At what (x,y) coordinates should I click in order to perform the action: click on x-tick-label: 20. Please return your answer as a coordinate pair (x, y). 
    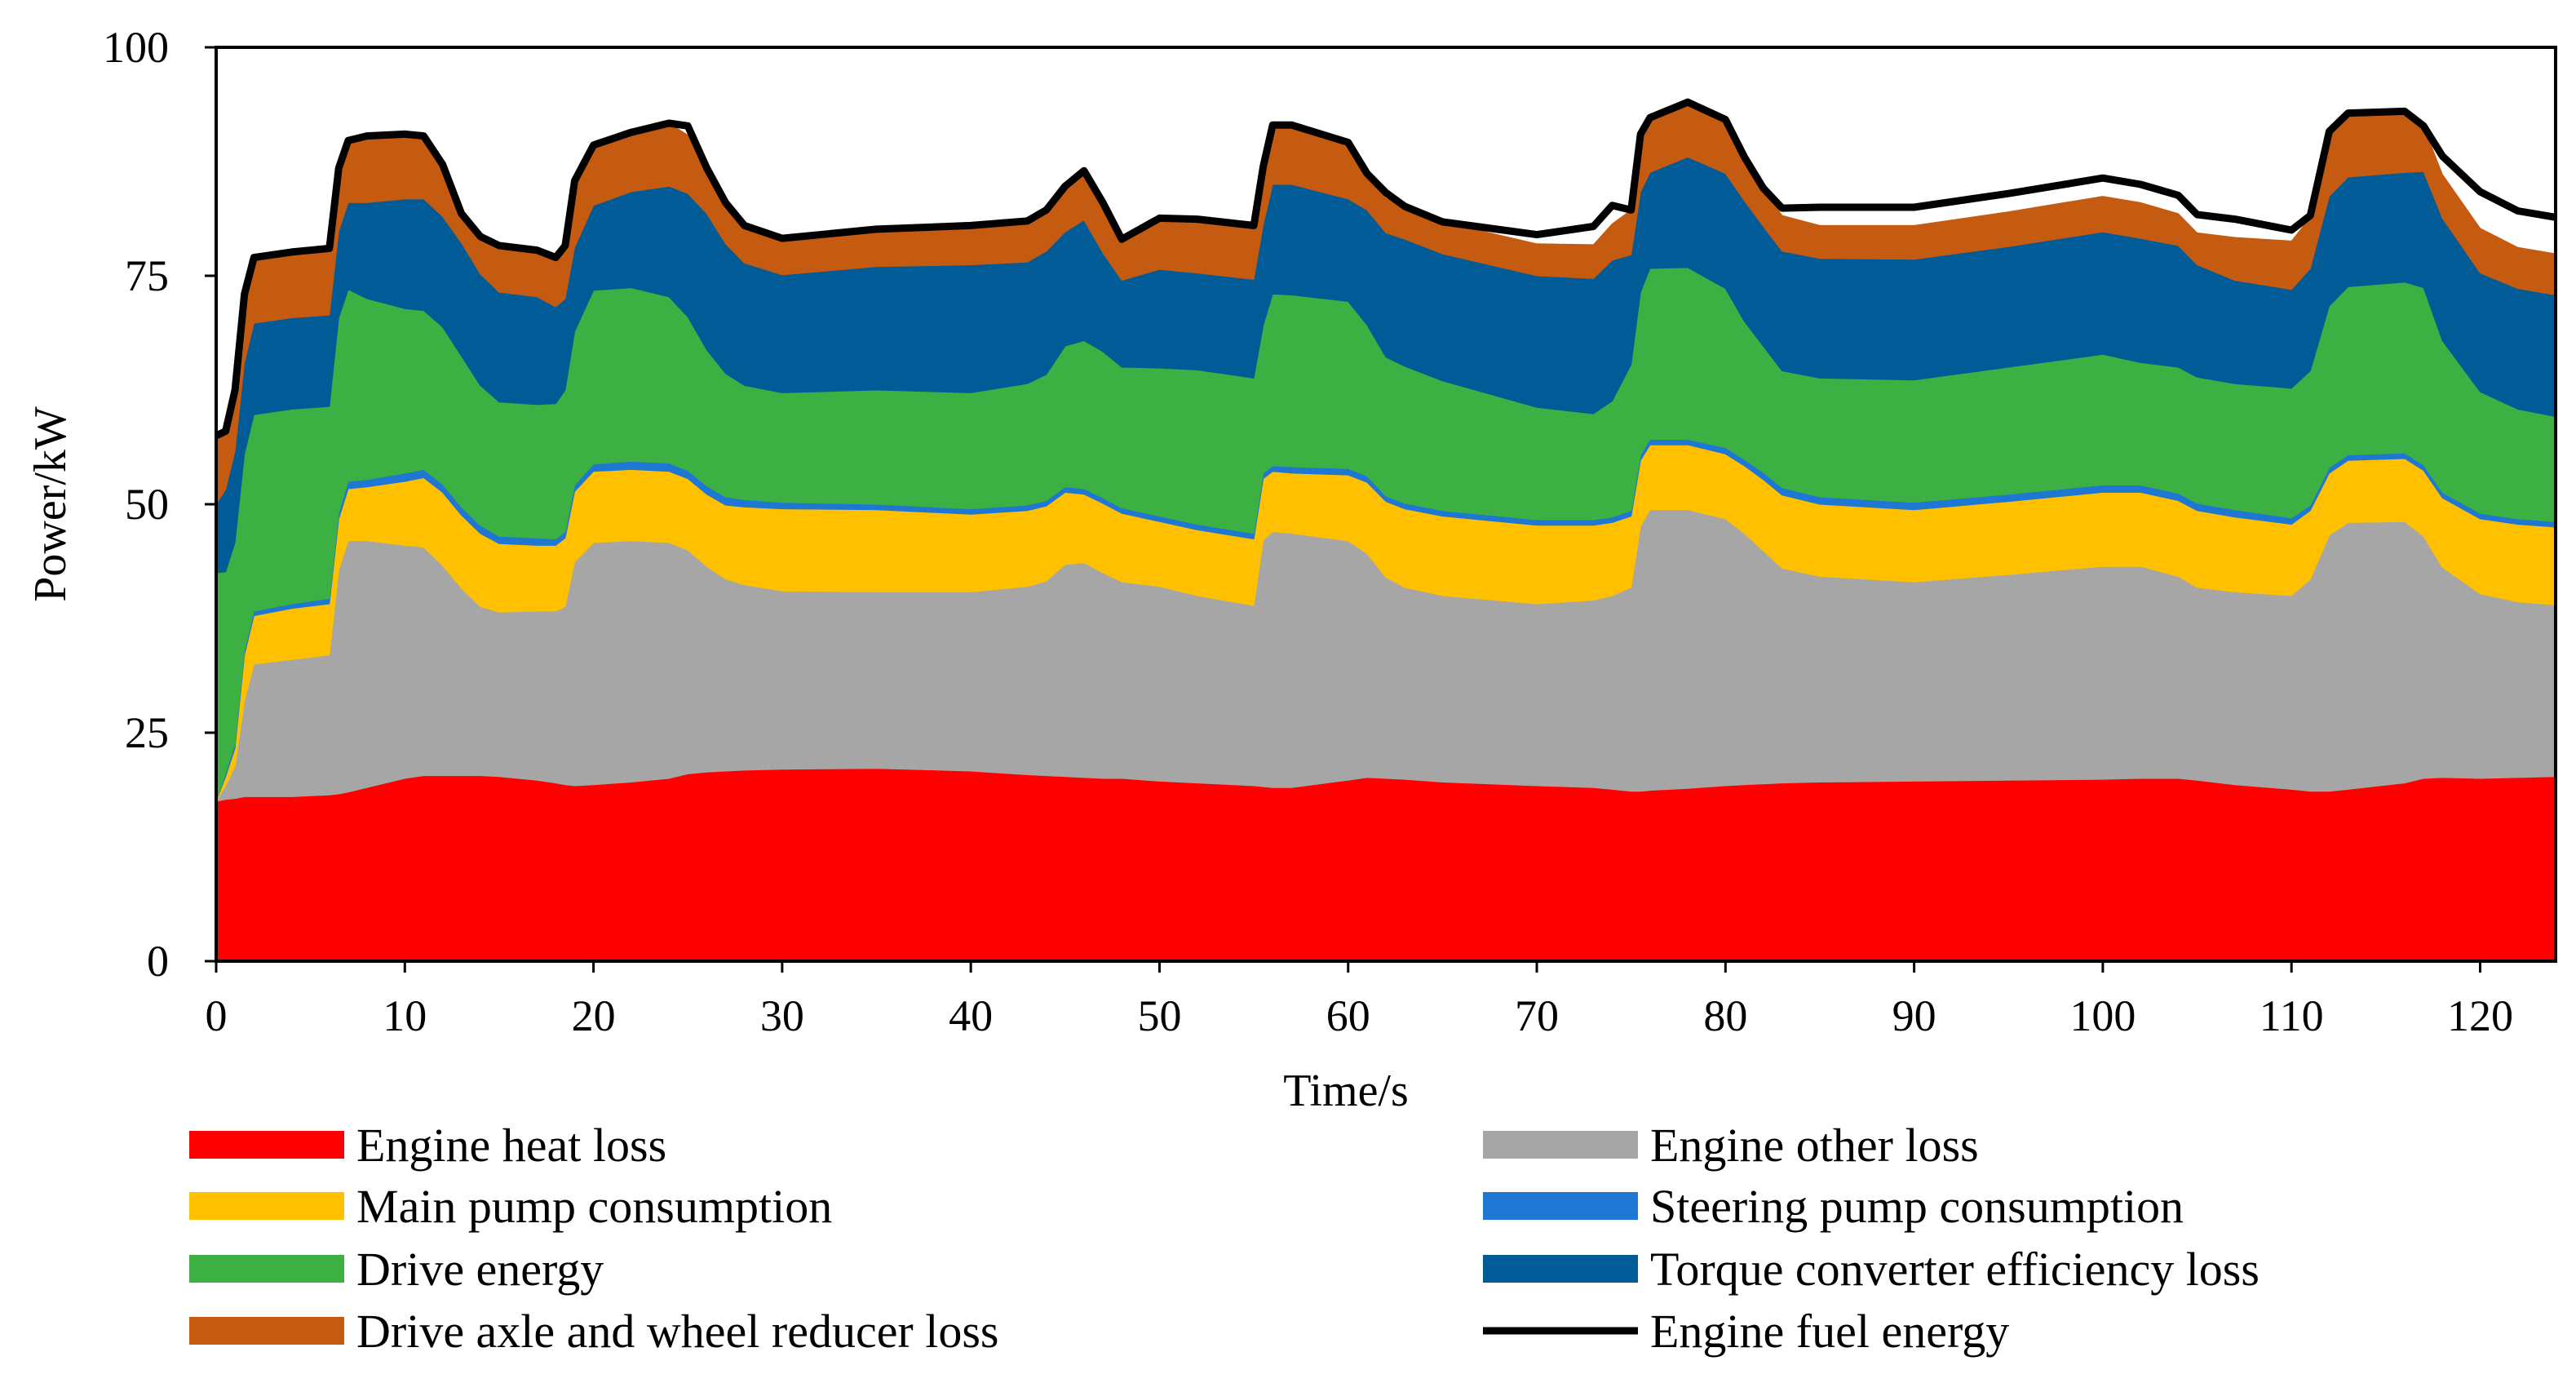
    Looking at the image, I should click on (594, 1015).